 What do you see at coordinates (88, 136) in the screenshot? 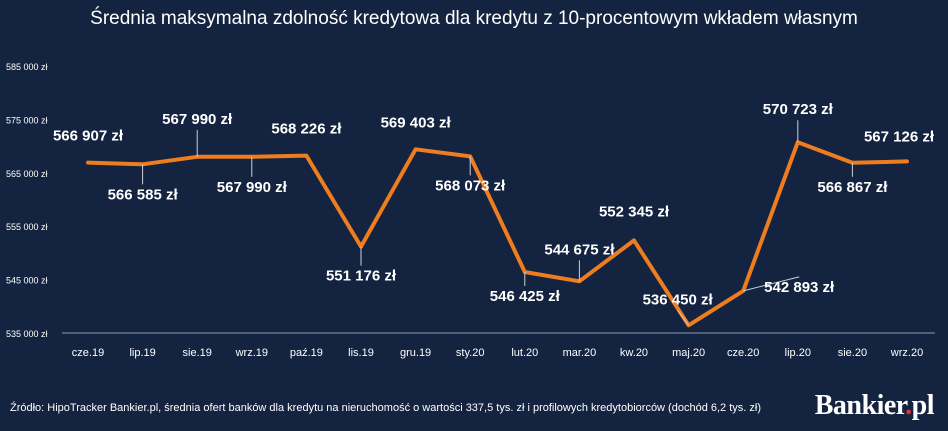
I see `data-label: 566 907 zł` at bounding box center [88, 136].